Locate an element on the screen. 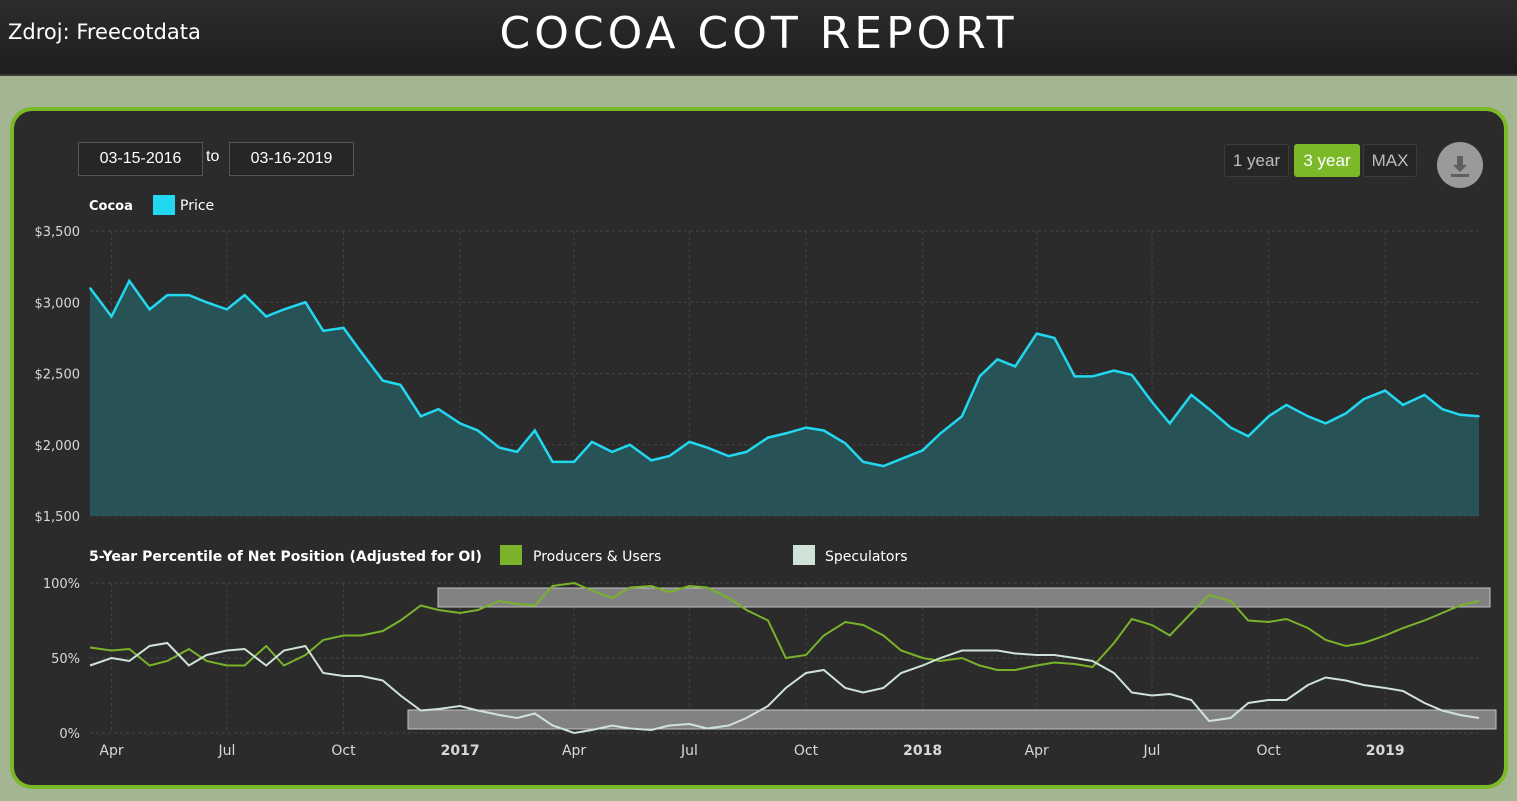 Image resolution: width=1517 pixels, height=801 pixels. price-y-tick-label: $1,500 is located at coordinates (58, 517).